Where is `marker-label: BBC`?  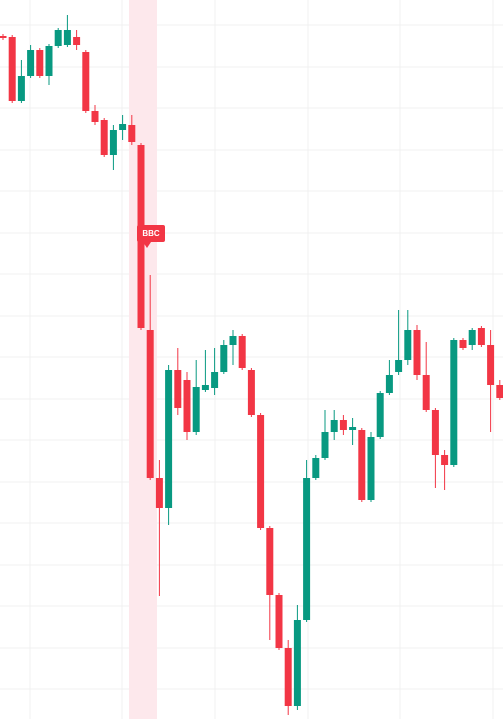 marker-label: BBC is located at coordinates (151, 233).